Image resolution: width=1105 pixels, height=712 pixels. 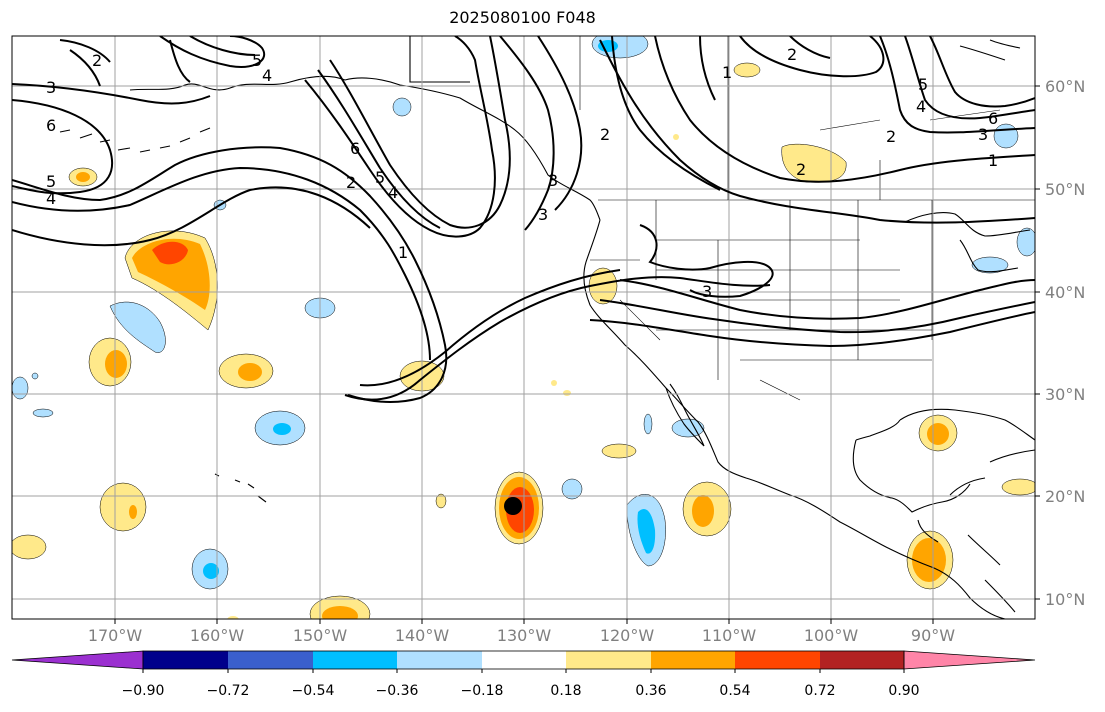 What do you see at coordinates (217, 635) in the screenshot?
I see `lon-label: 160°W` at bounding box center [217, 635].